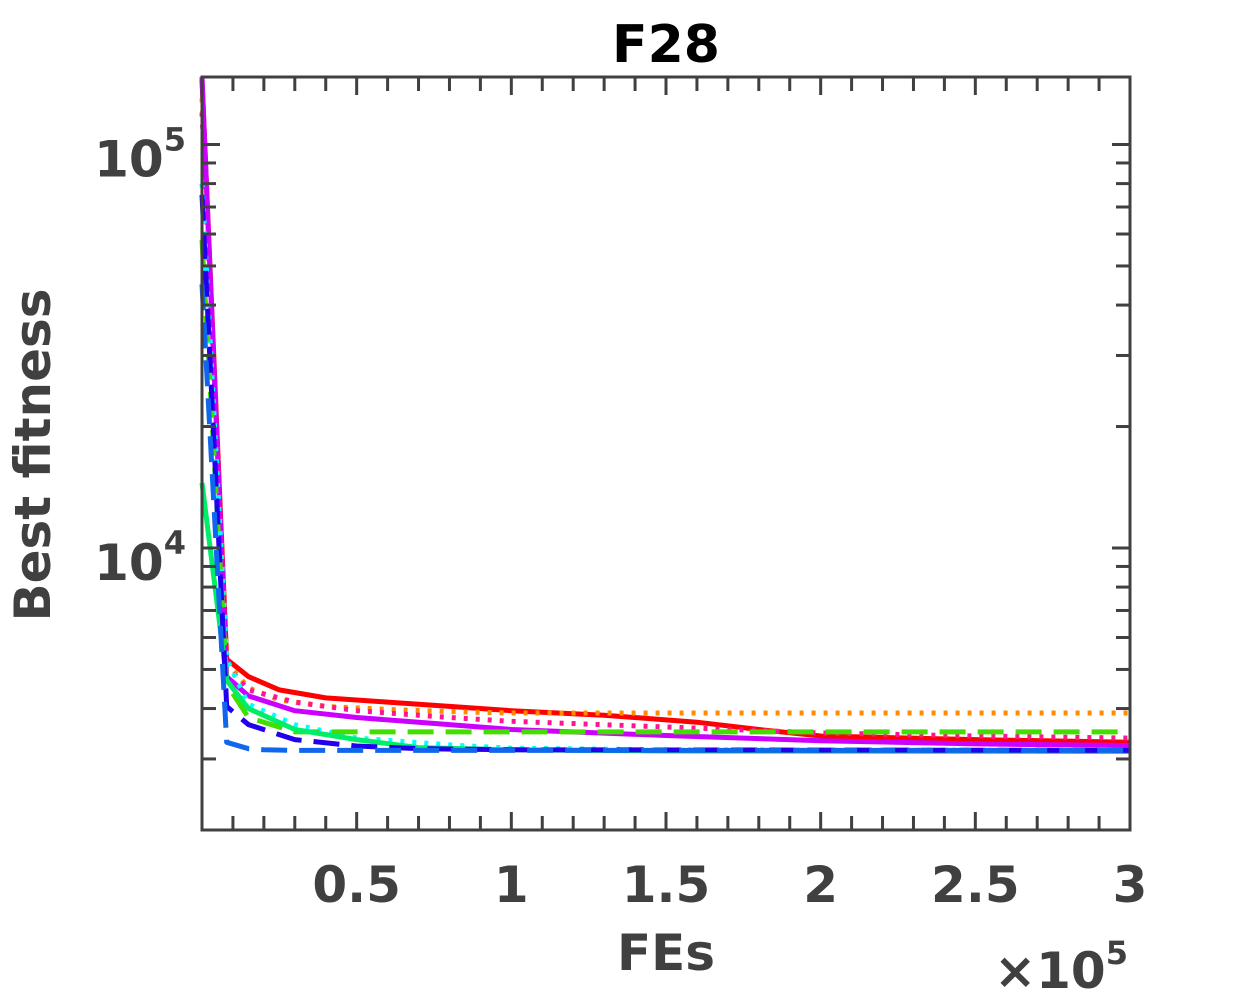  What do you see at coordinates (666, 885) in the screenshot?
I see `x-tick-label: 1.5` at bounding box center [666, 885].